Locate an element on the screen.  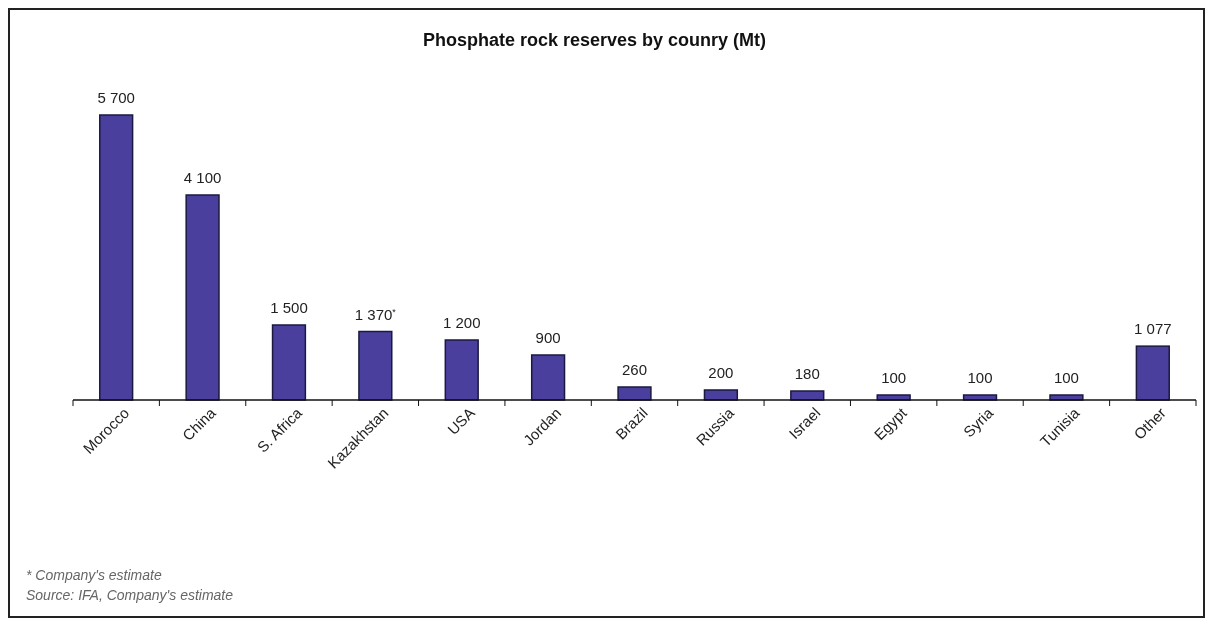
chart-title: Phosphate rock reserves by counry (Mt) is located at coordinates (594, 40).